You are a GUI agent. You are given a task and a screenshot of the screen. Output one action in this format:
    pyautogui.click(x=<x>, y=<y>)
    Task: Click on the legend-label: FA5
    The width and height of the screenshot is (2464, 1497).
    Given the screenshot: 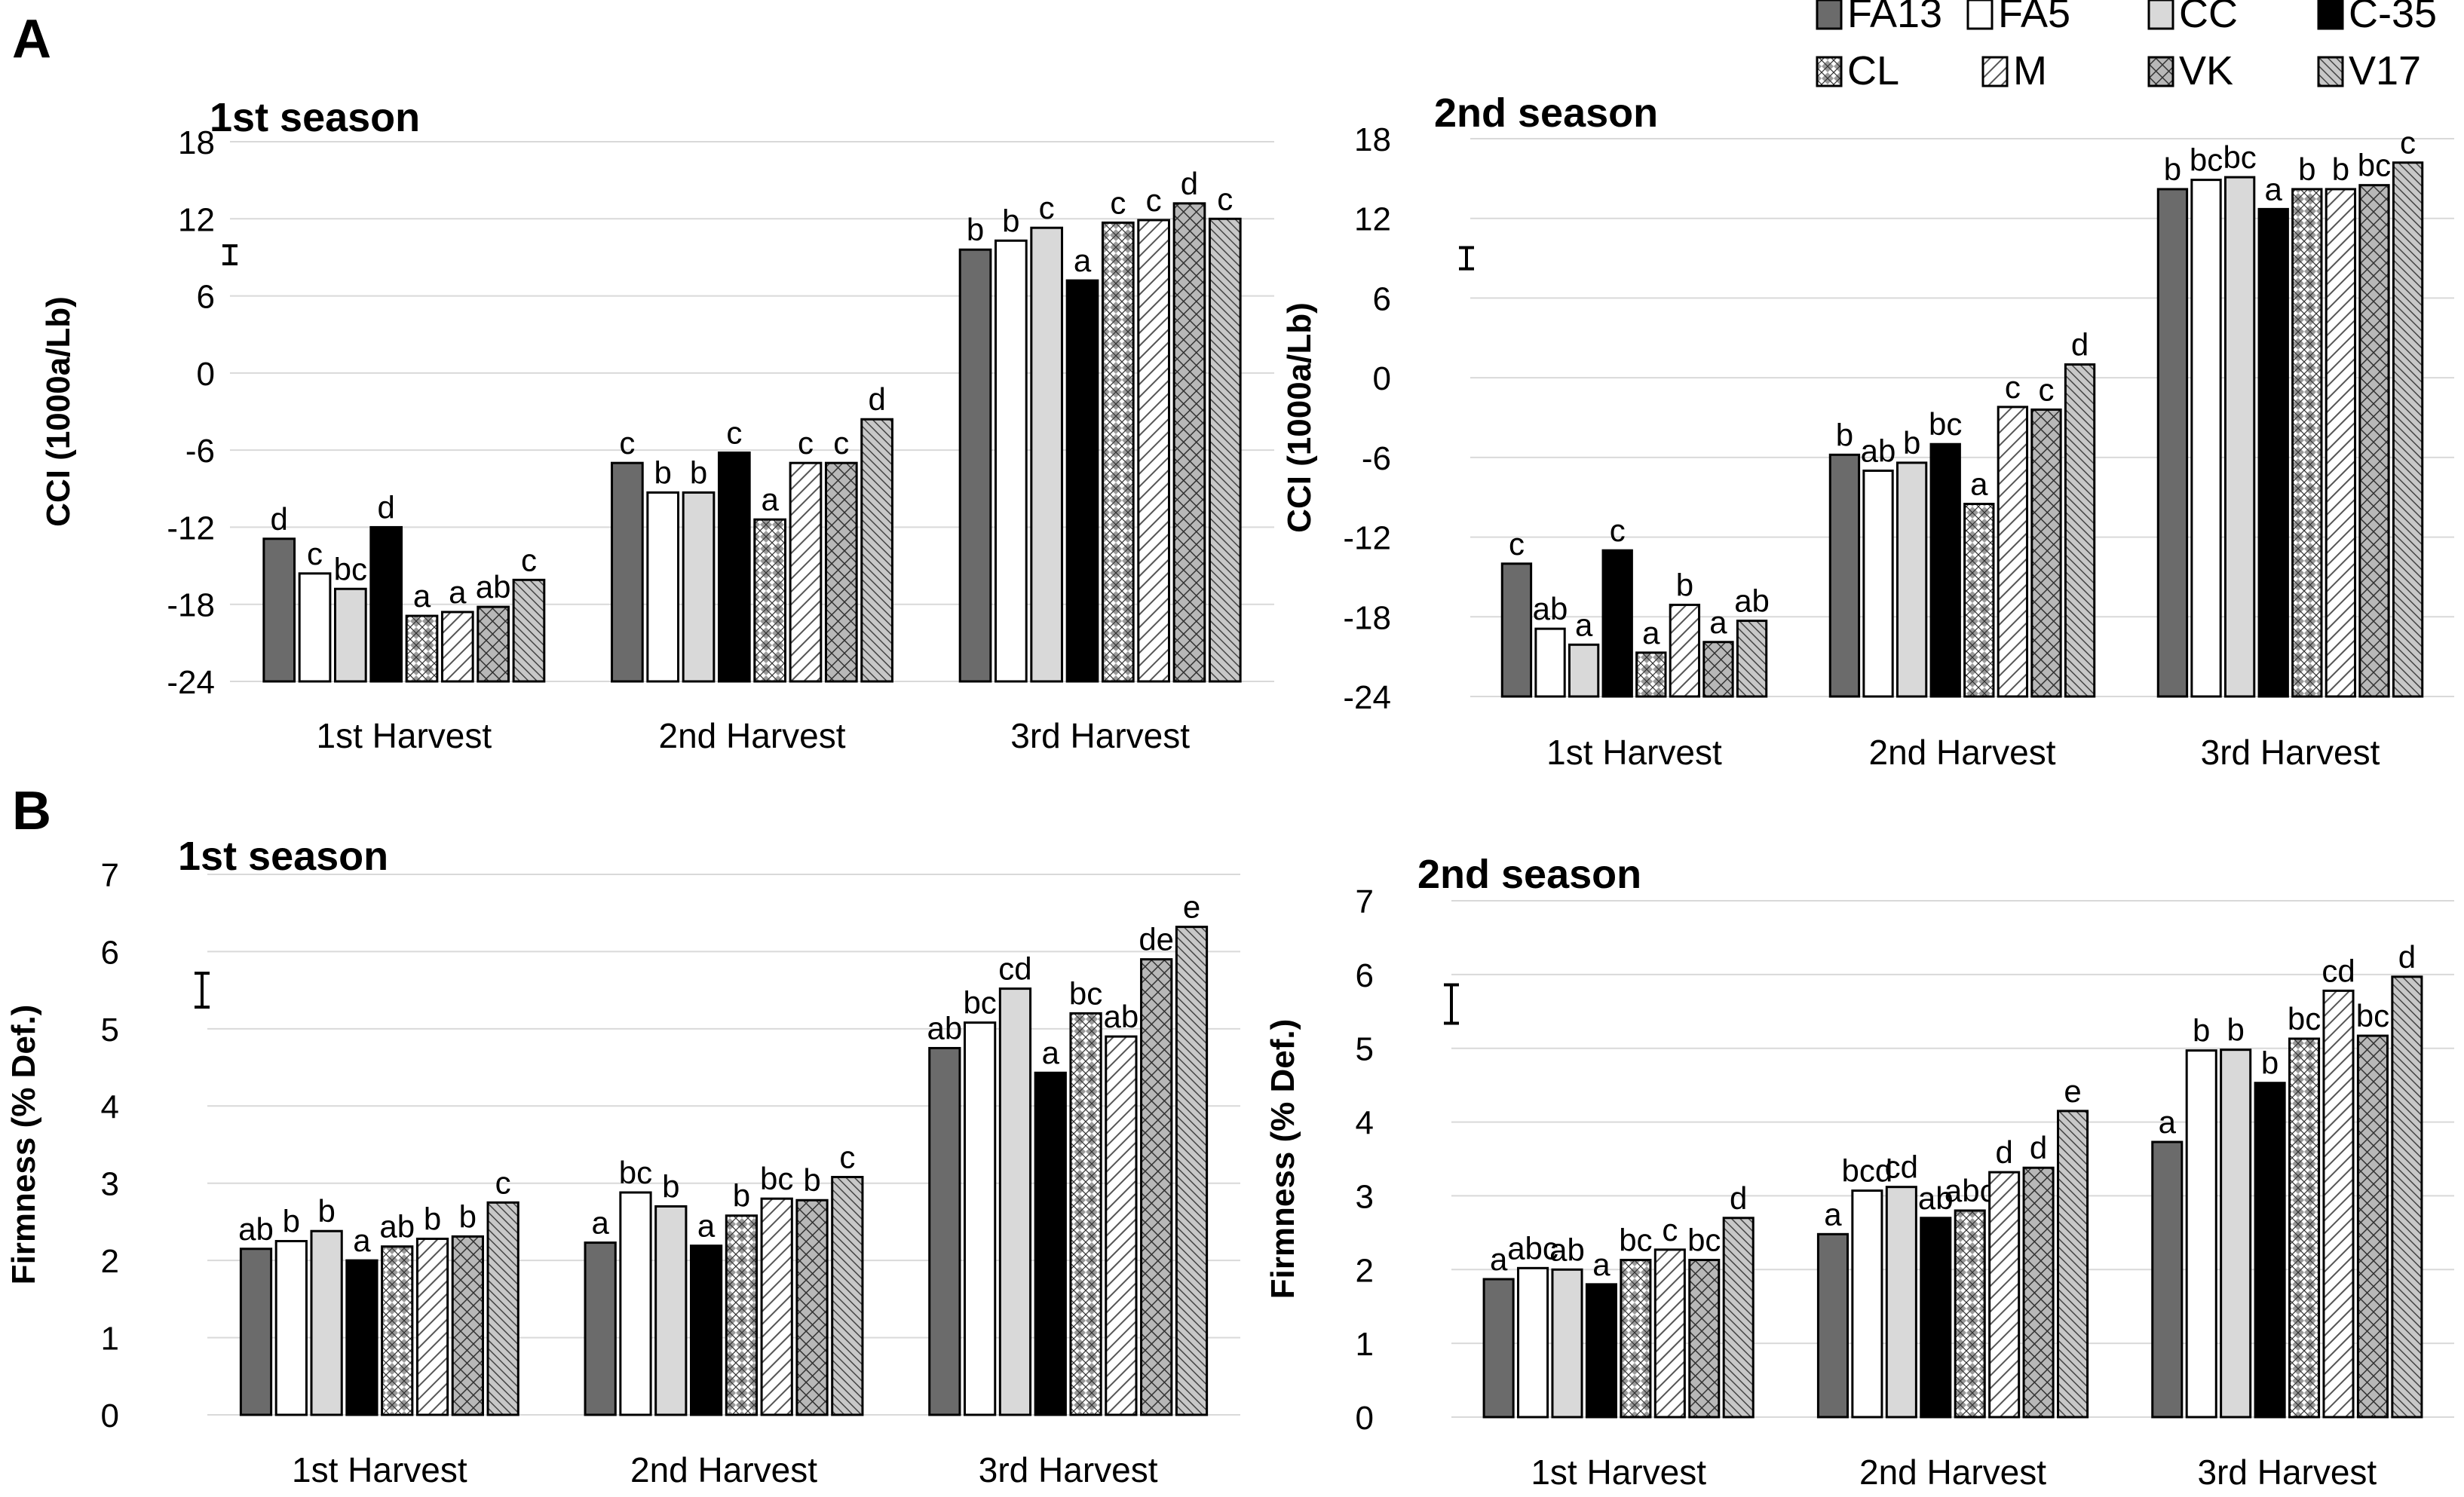 What is the action you would take?
    pyautogui.click(x=2034, y=18)
    